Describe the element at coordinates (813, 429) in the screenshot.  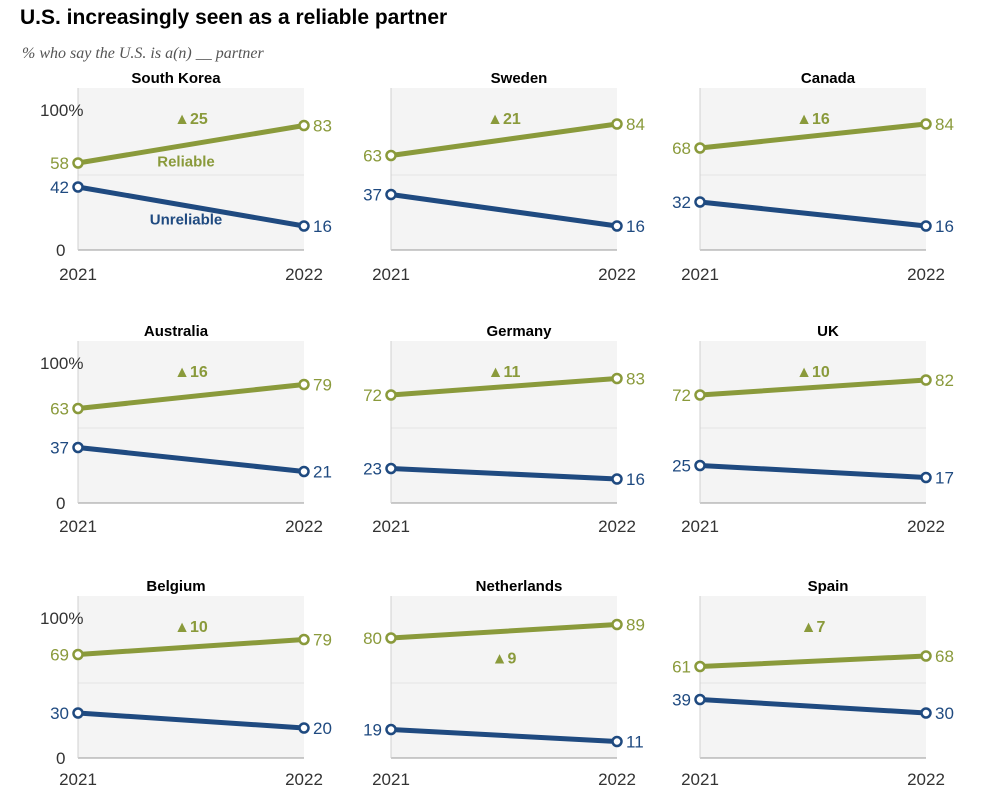
I see `panel-uk: UK 2021 2022 ▲10 72 82 25 17` at that location.